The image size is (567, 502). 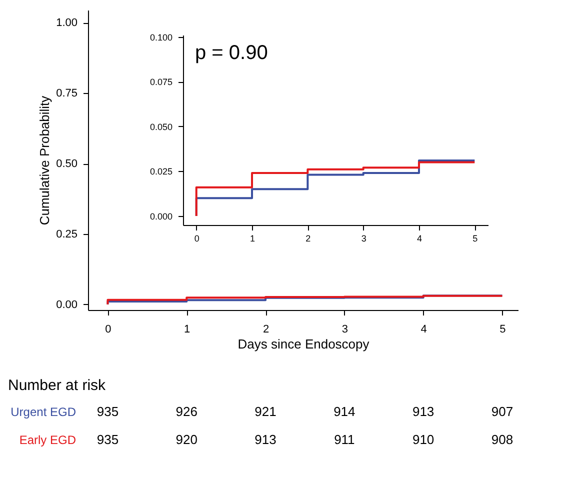 What do you see at coordinates (161, 127) in the screenshot?
I see `y-tick-label: 0.050` at bounding box center [161, 127].